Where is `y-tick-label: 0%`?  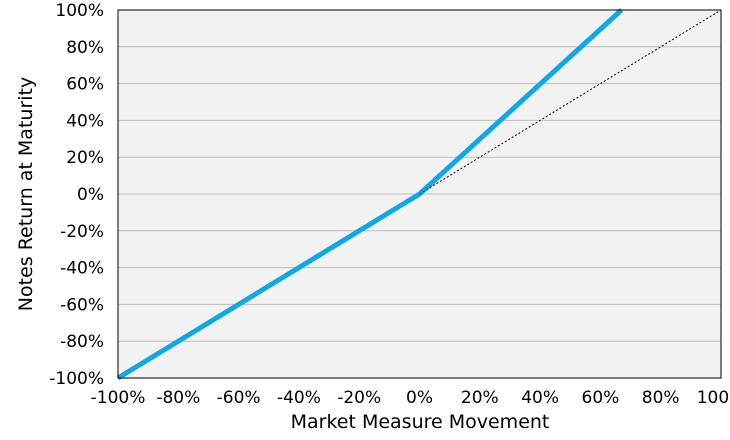 y-tick-label: 0% is located at coordinates (90, 195).